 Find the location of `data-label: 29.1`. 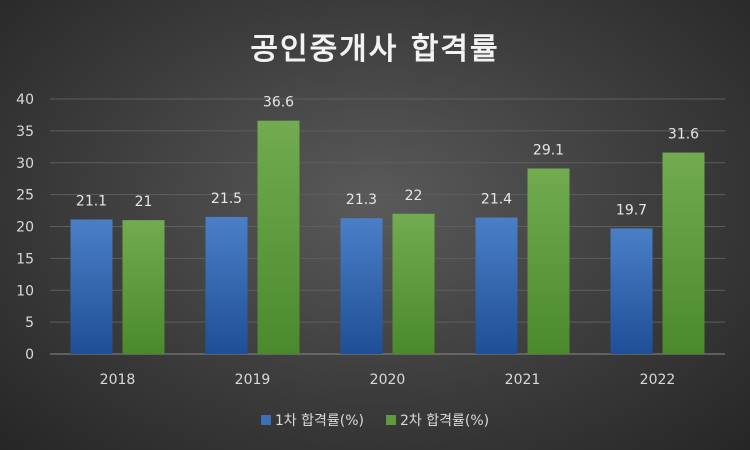

data-label: 29.1 is located at coordinates (548, 150).